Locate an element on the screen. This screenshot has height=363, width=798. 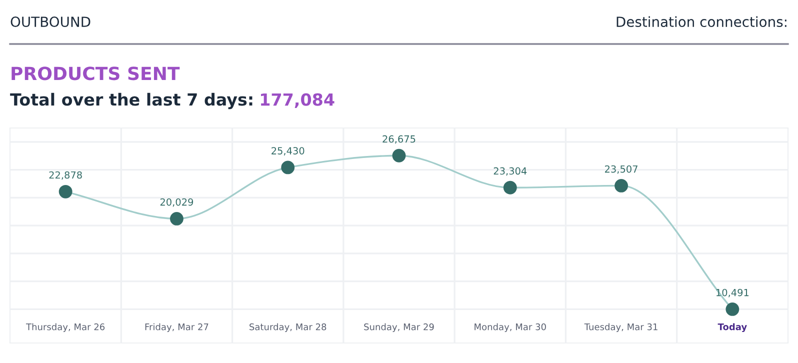
data-label: 23,304 is located at coordinates (510, 171).